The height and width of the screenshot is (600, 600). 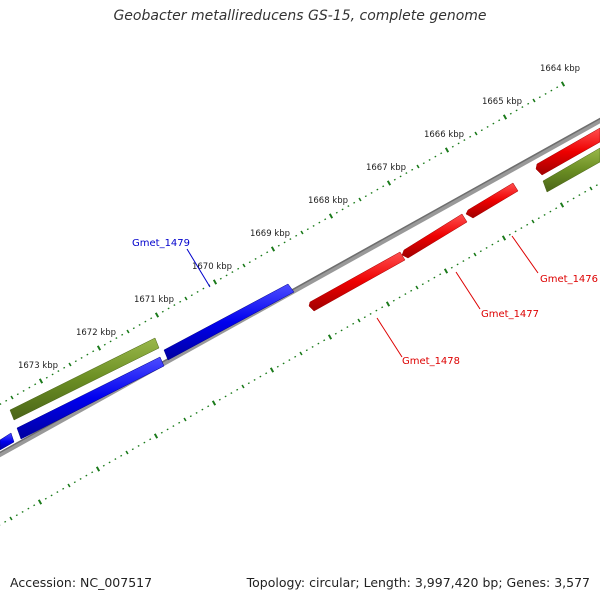 What do you see at coordinates (571, 170) in the screenshot?
I see `green-feature-right-edge` at bounding box center [571, 170].